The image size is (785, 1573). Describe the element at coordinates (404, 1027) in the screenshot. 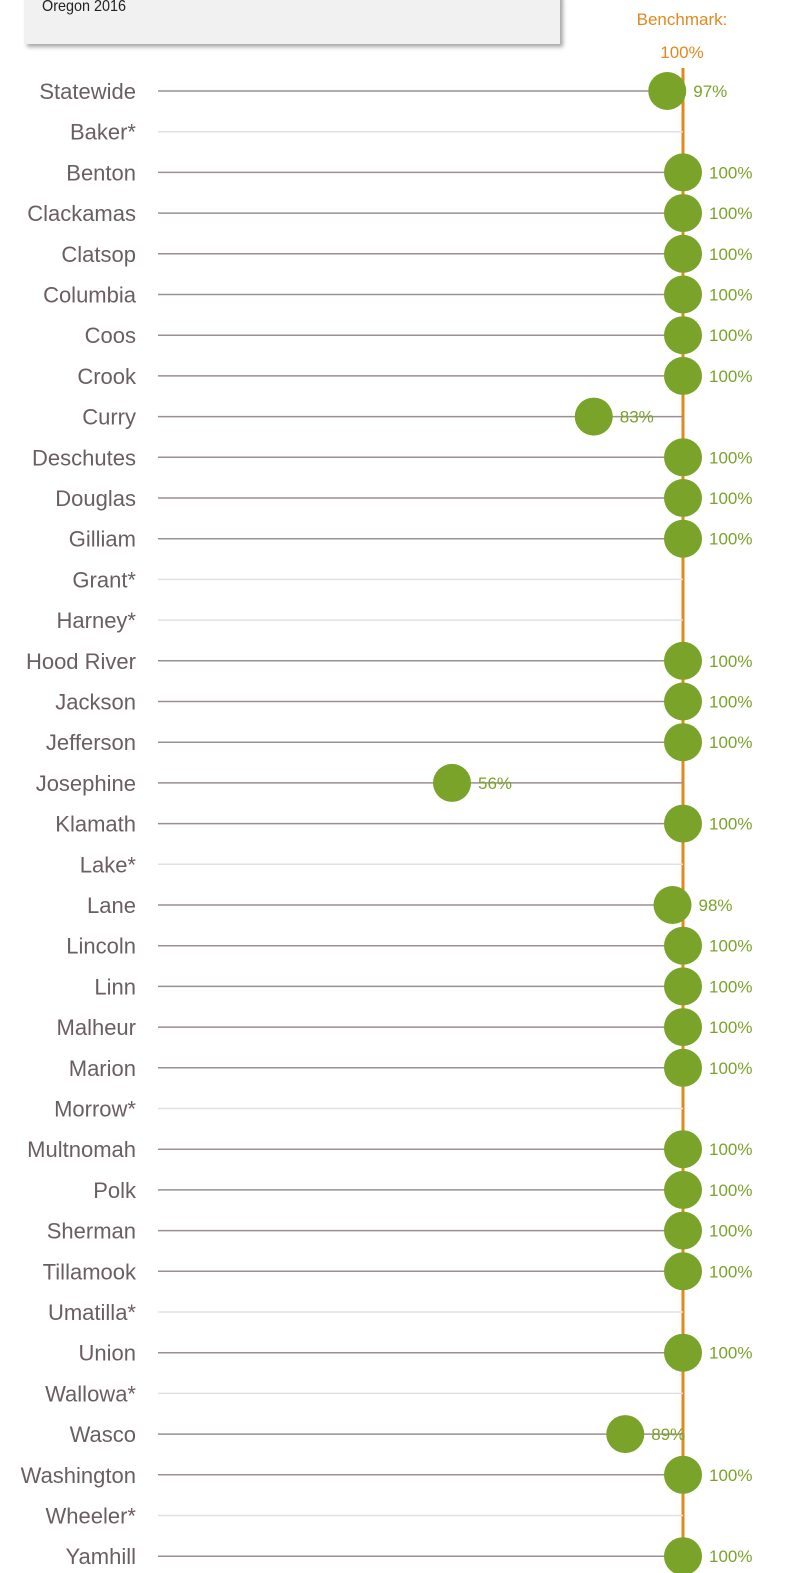

I see `table-row: Malheur 100%` at that location.